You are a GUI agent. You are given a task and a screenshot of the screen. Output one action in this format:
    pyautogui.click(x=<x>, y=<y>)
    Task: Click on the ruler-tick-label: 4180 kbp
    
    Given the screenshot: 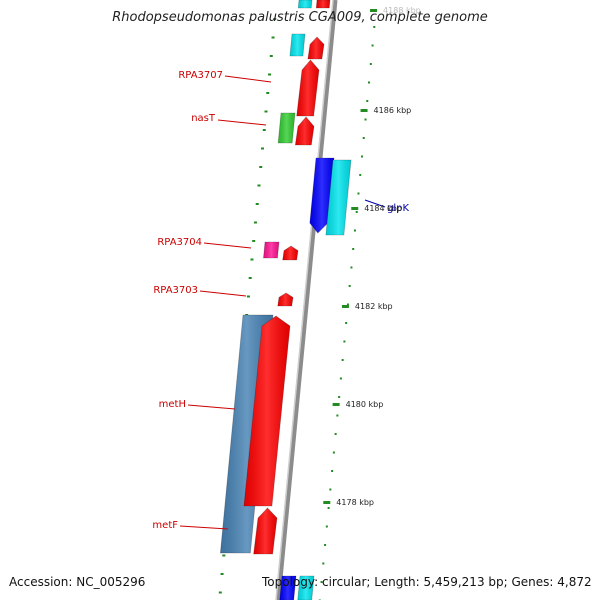 What is the action you would take?
    pyautogui.click(x=365, y=404)
    